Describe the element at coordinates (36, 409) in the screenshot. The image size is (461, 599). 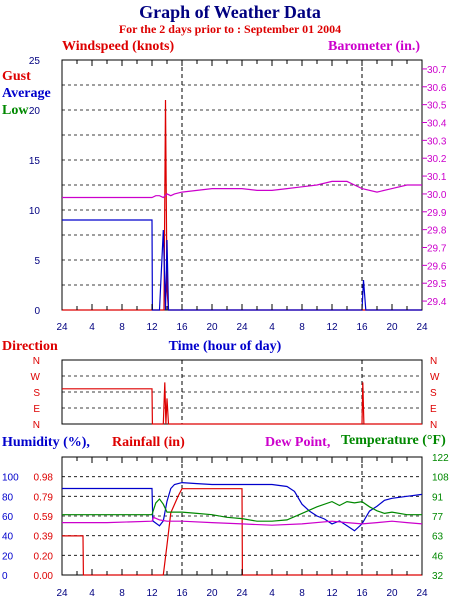
I see `direction-tick-left: E` at that location.